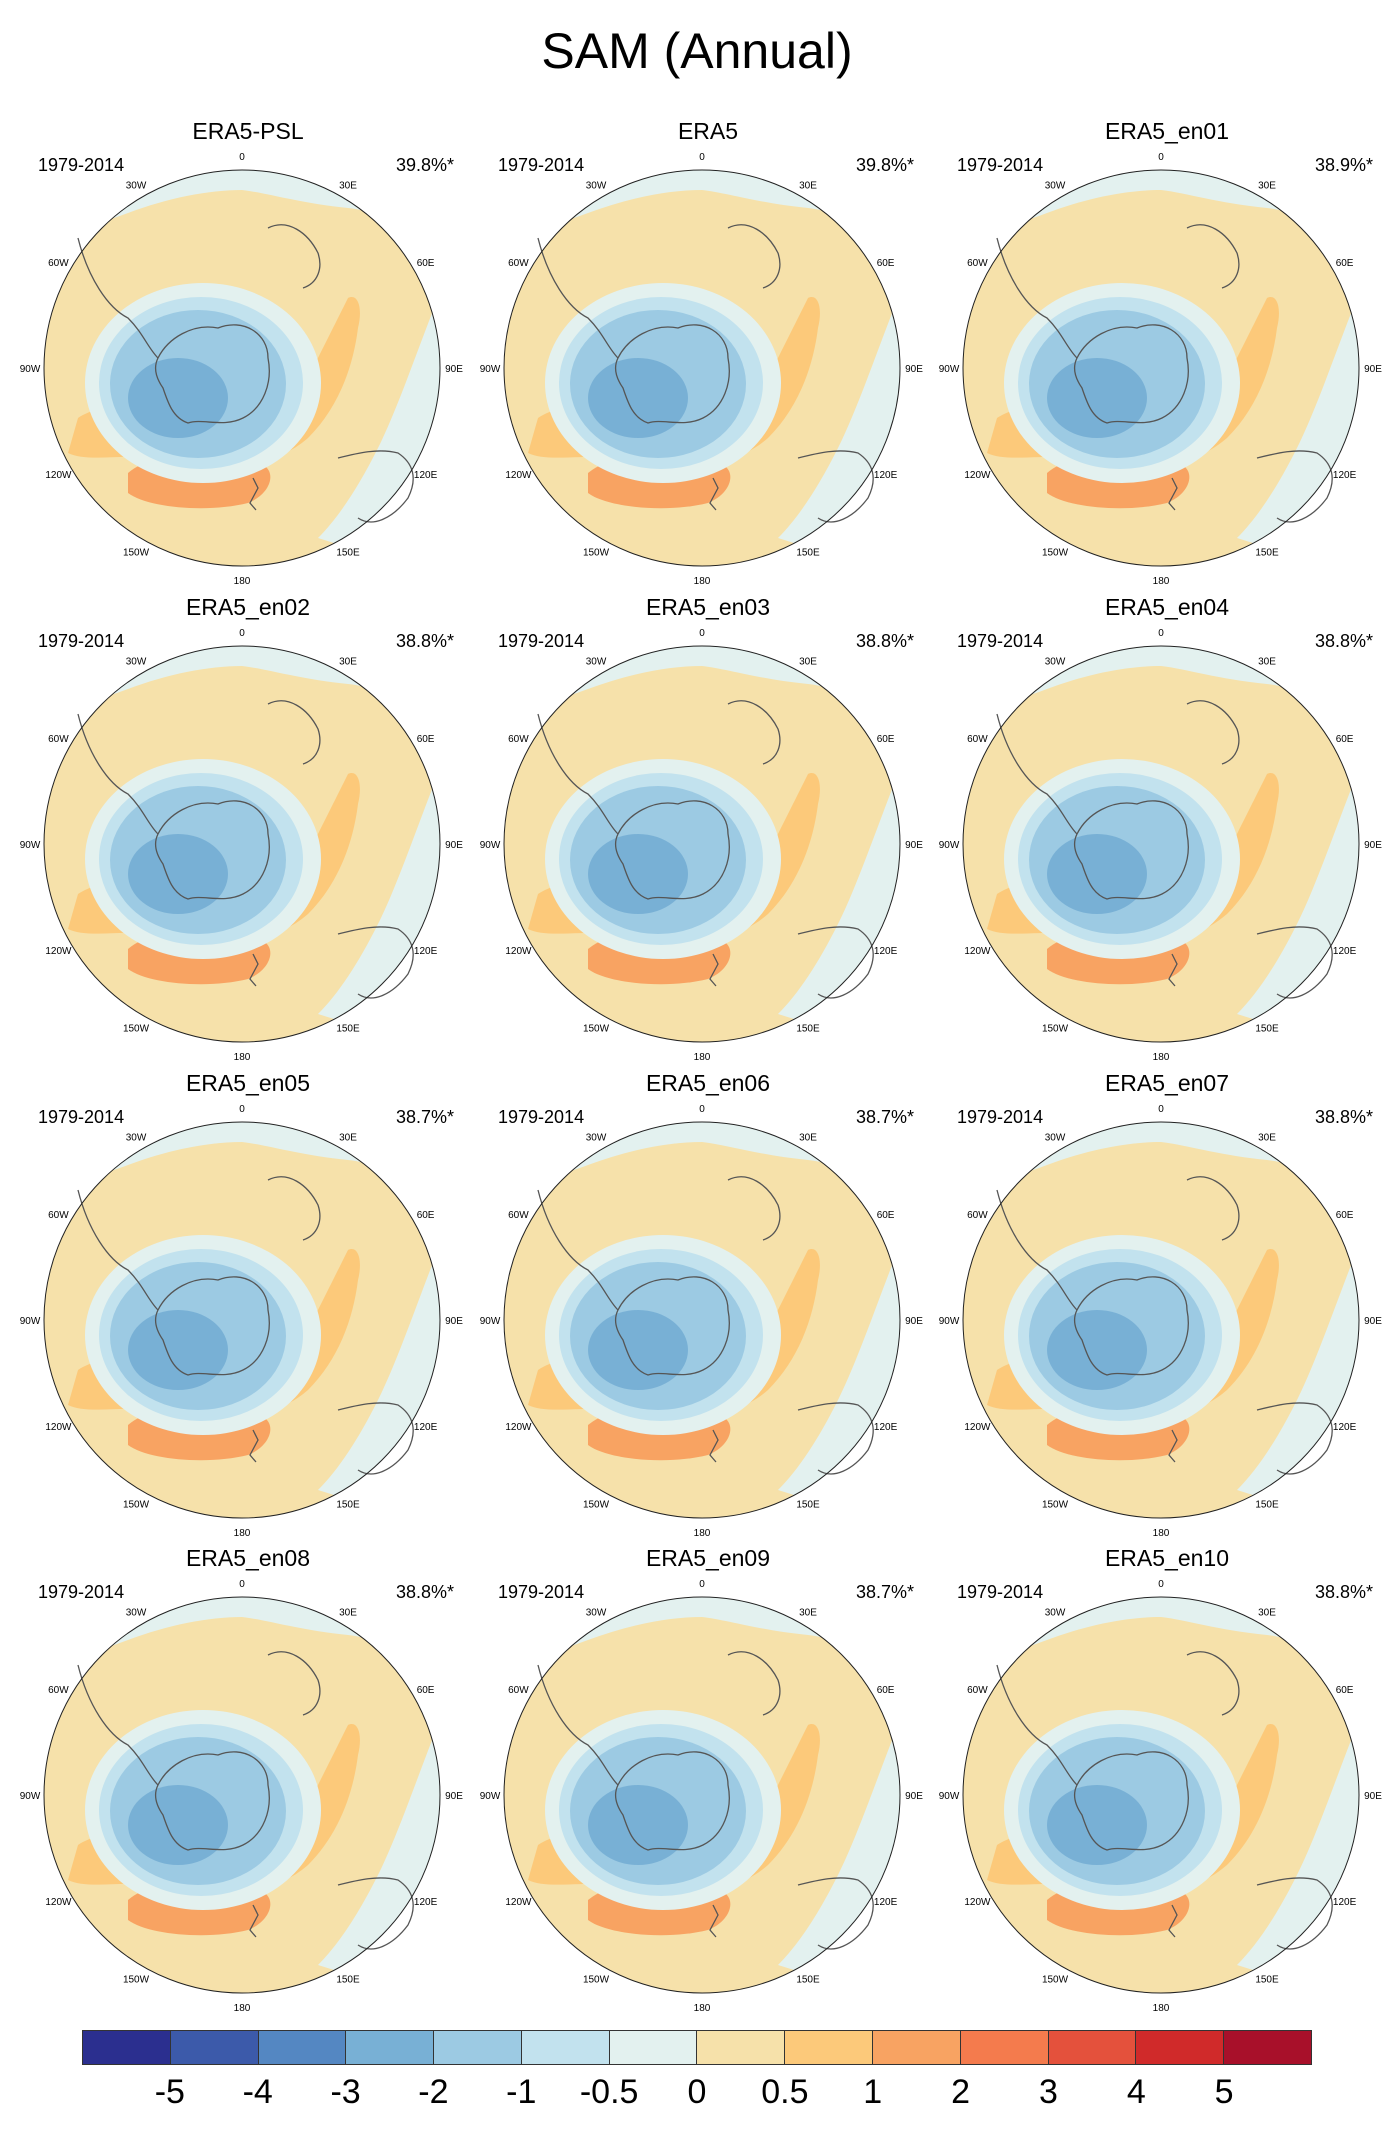 The width and height of the screenshot is (1394, 2130). What do you see at coordinates (433, 2092) in the screenshot?
I see `colorbar-label: -2` at bounding box center [433, 2092].